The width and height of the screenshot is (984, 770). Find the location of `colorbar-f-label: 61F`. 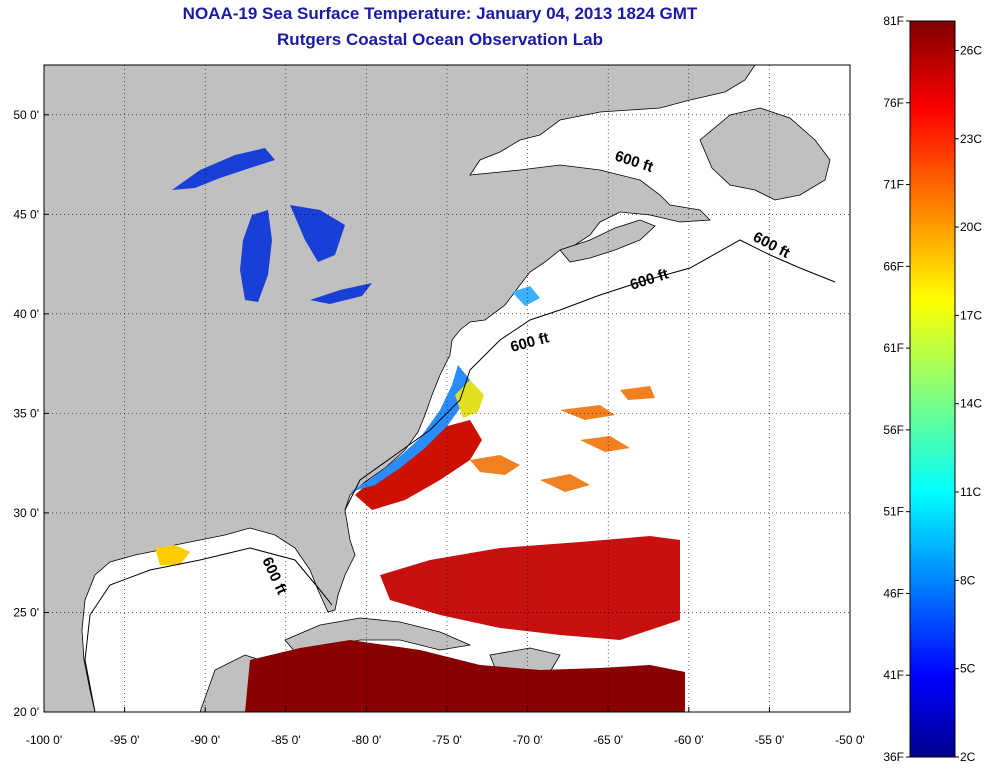

colorbar-f-label: 61F is located at coordinates (893, 348).